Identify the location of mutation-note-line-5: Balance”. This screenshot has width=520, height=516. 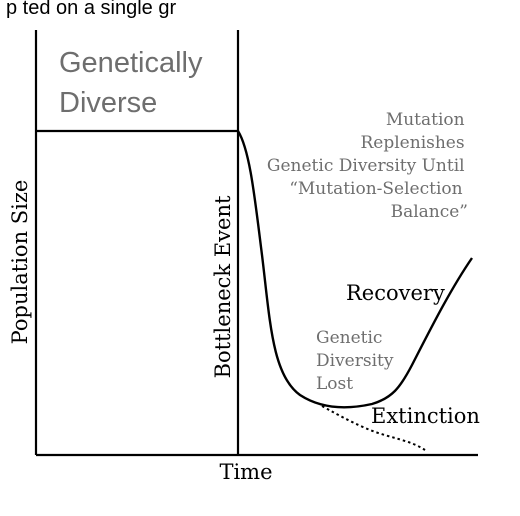
(429, 212).